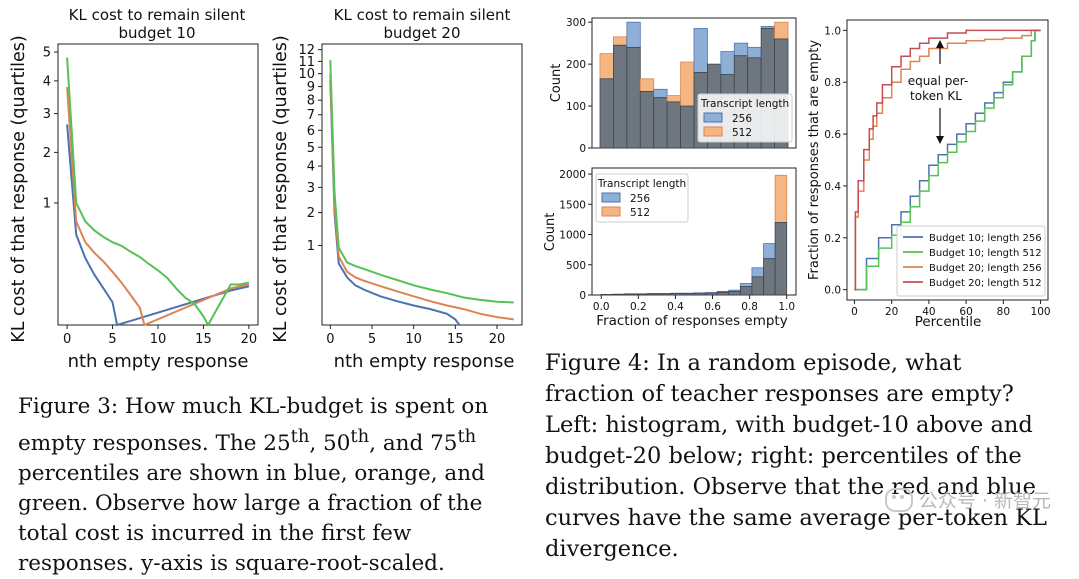 The height and width of the screenshot is (579, 1079). Describe the element at coordinates (576, 266) in the screenshot. I see `y-tick-label: 500` at that location.